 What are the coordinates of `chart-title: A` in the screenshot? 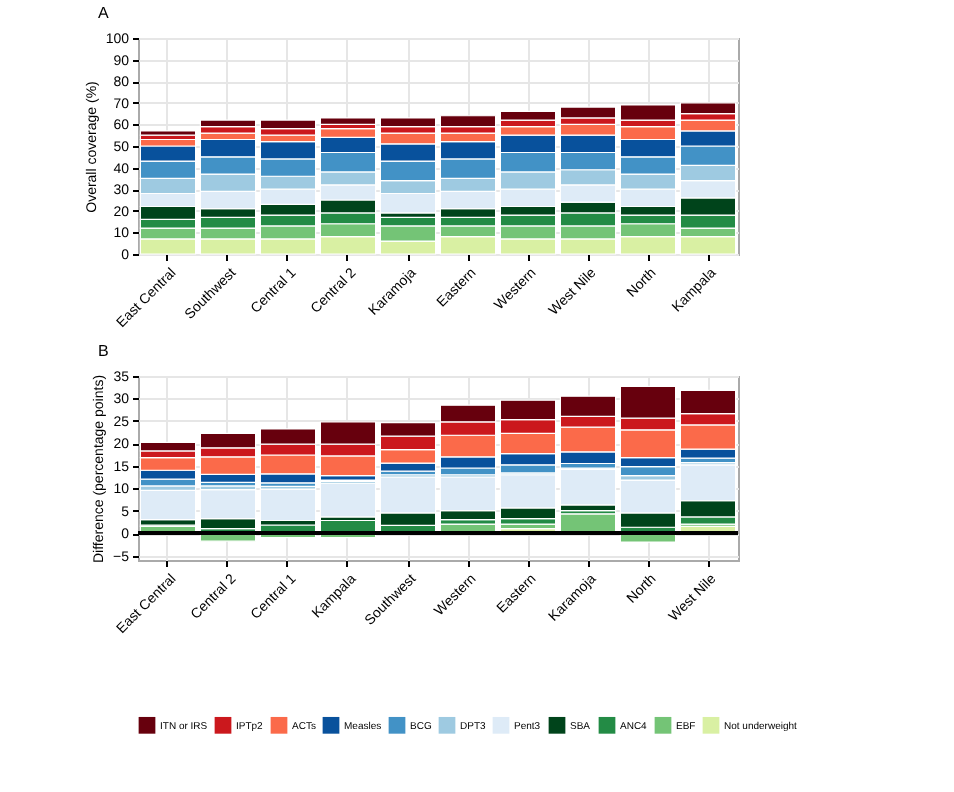 It's located at (104, 13).